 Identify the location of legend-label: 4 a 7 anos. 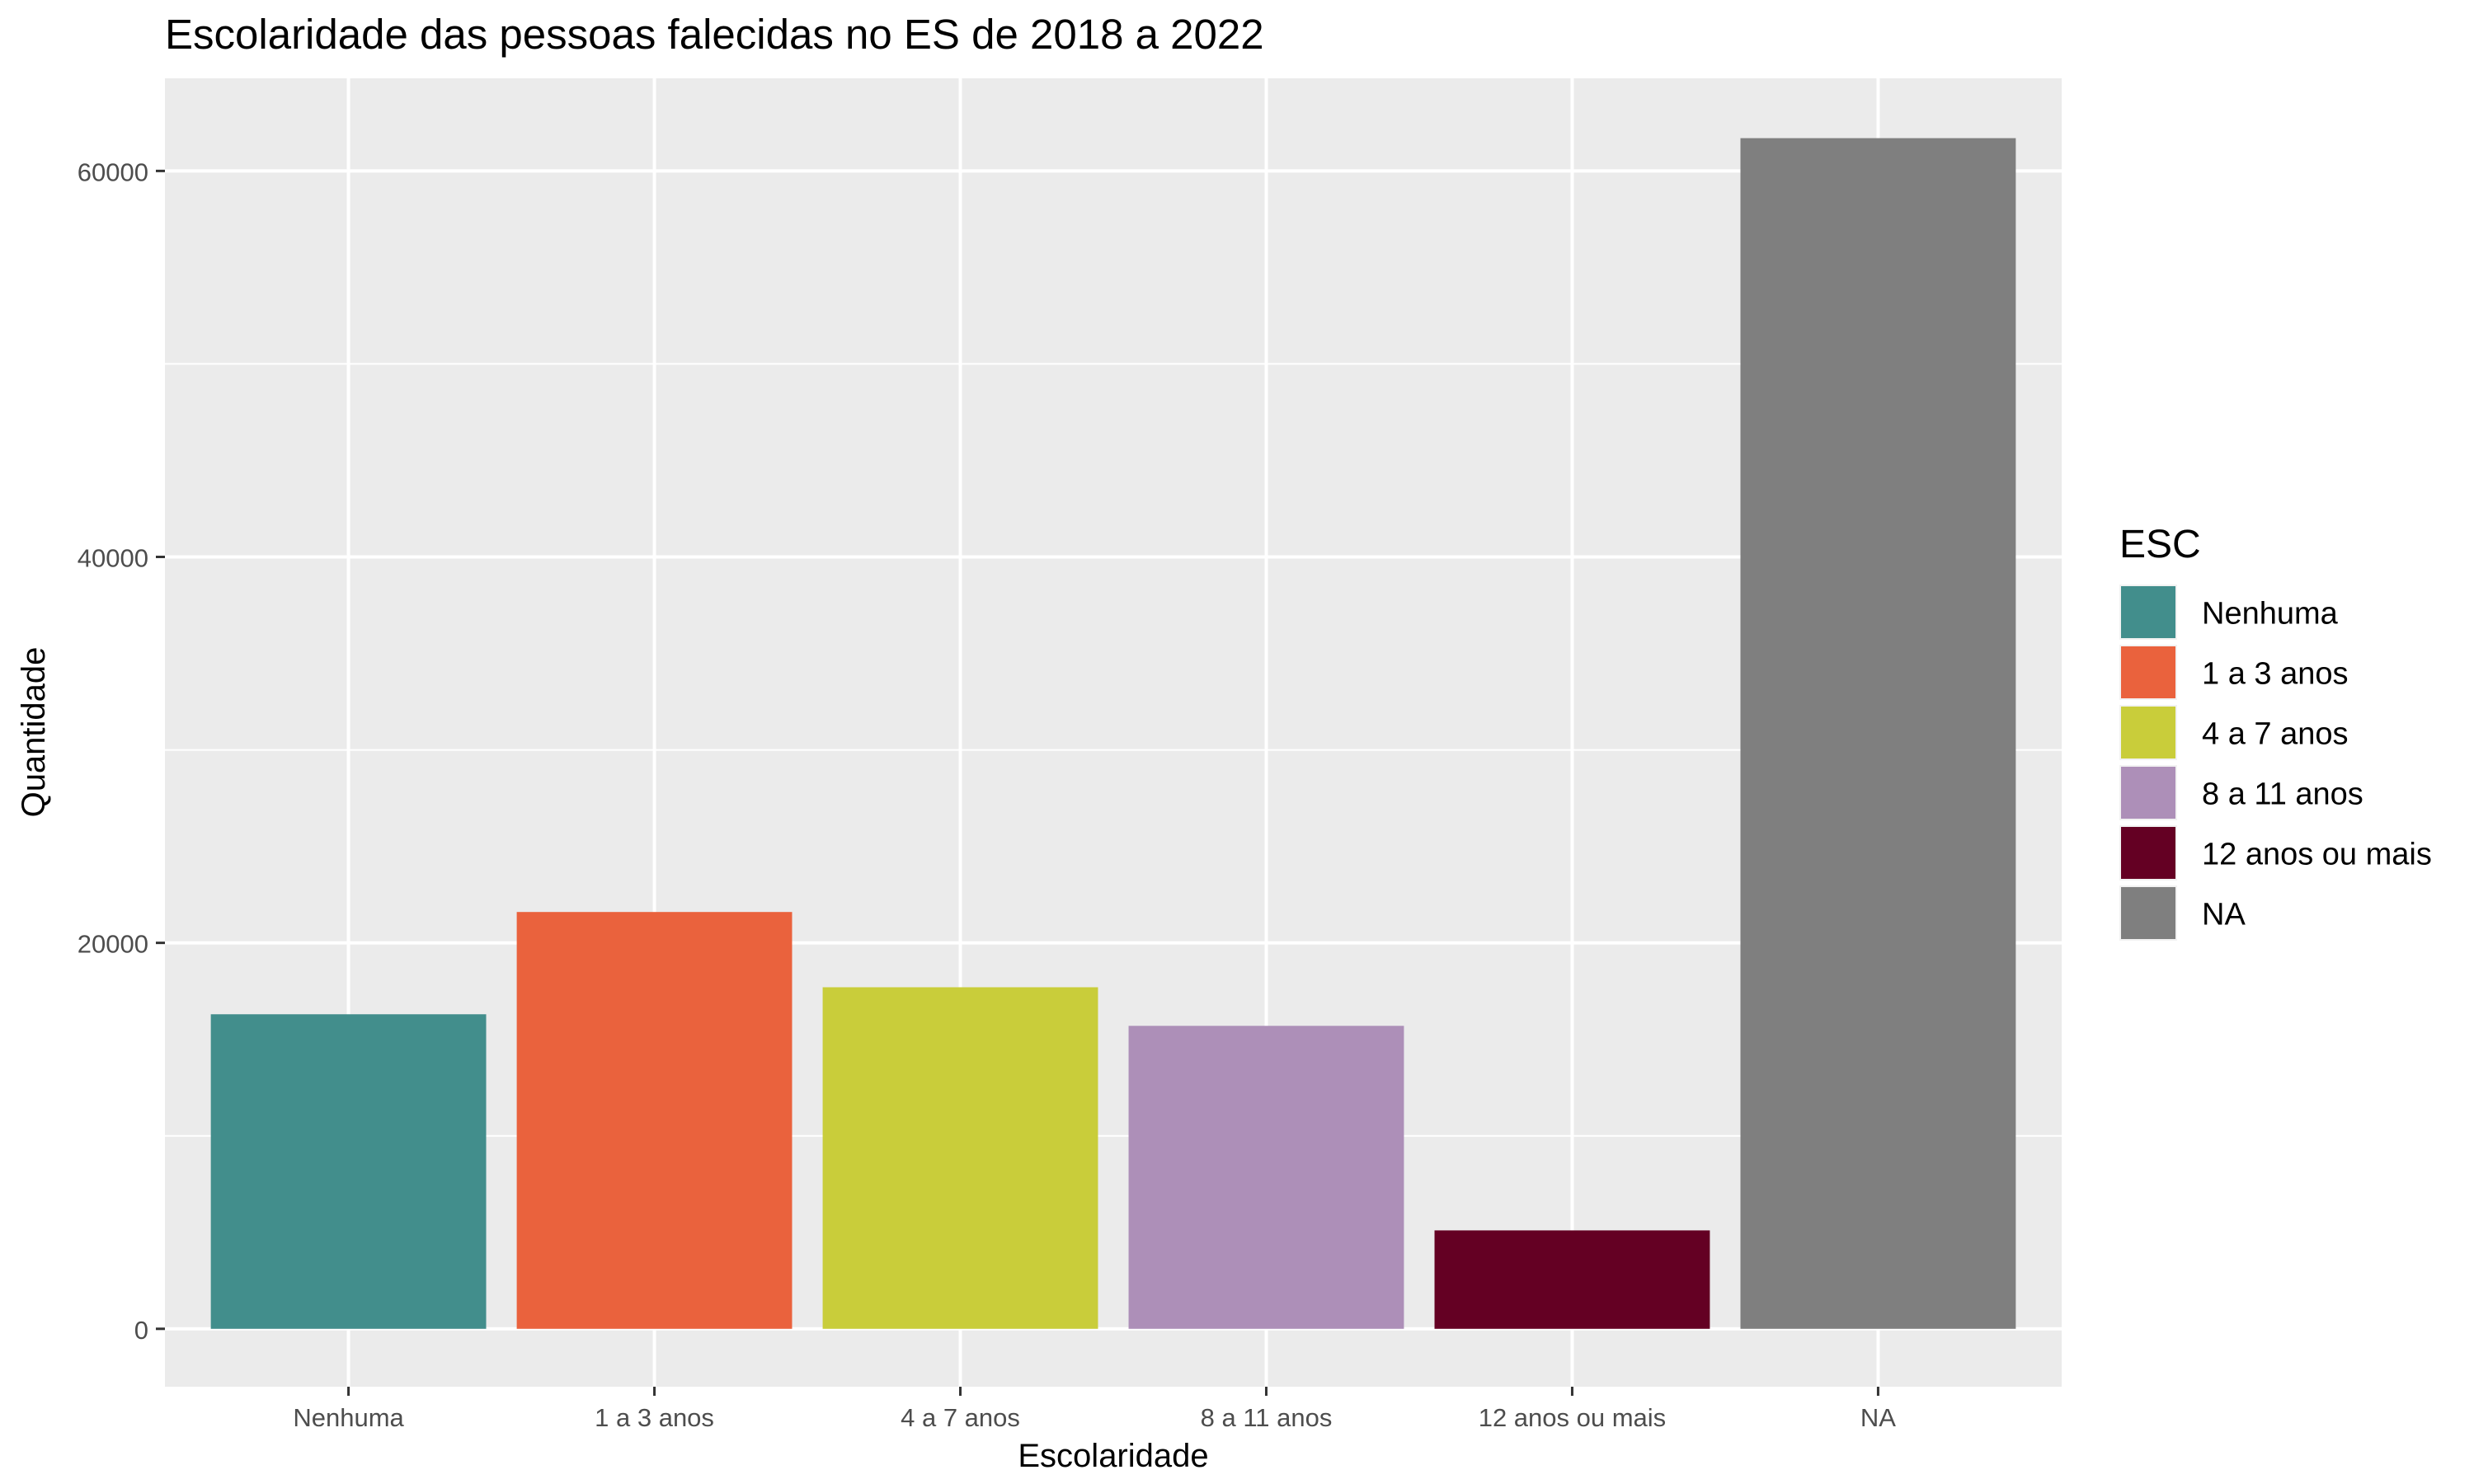
(2275, 734).